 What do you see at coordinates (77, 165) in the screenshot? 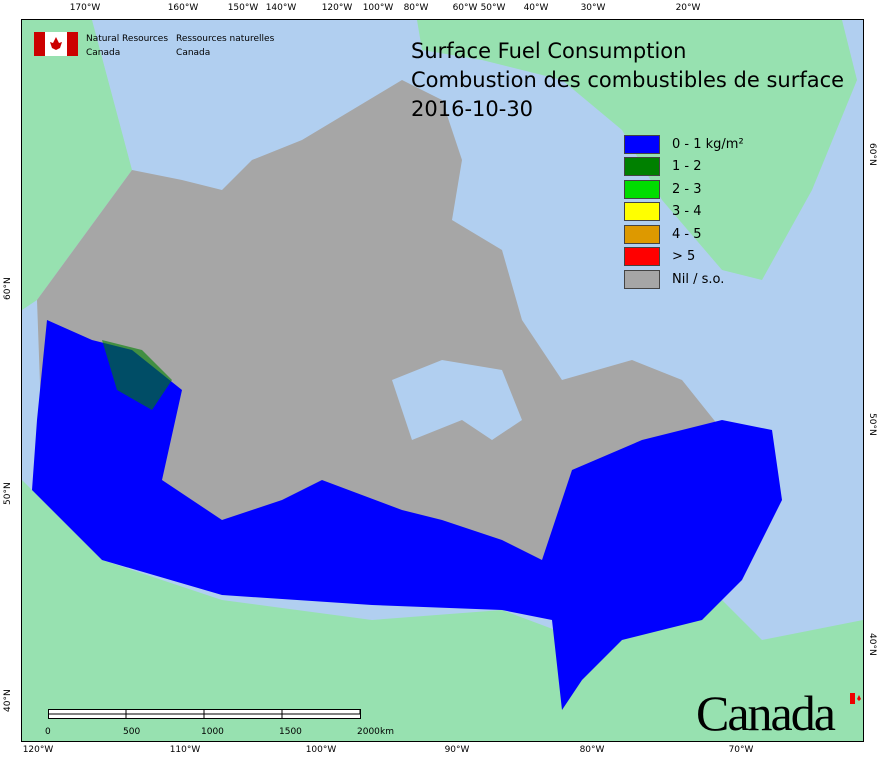
I see `alaska` at bounding box center [77, 165].